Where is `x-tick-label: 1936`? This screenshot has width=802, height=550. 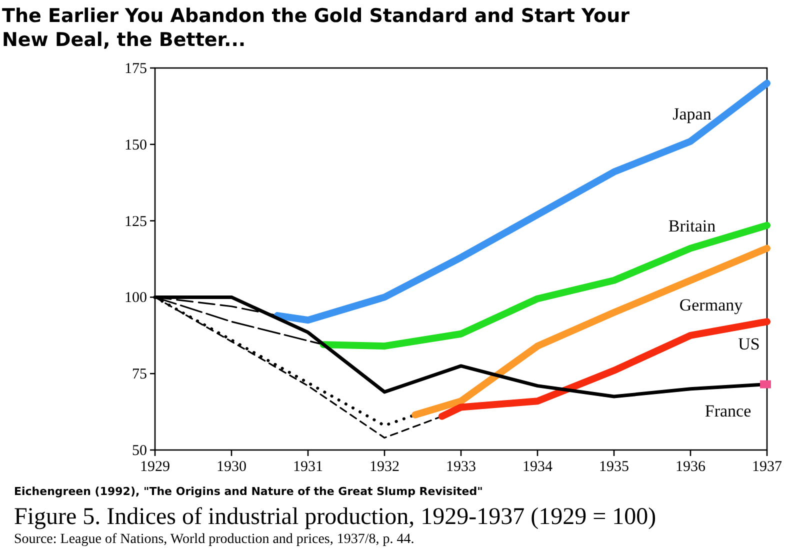 x-tick-label: 1936 is located at coordinates (691, 467).